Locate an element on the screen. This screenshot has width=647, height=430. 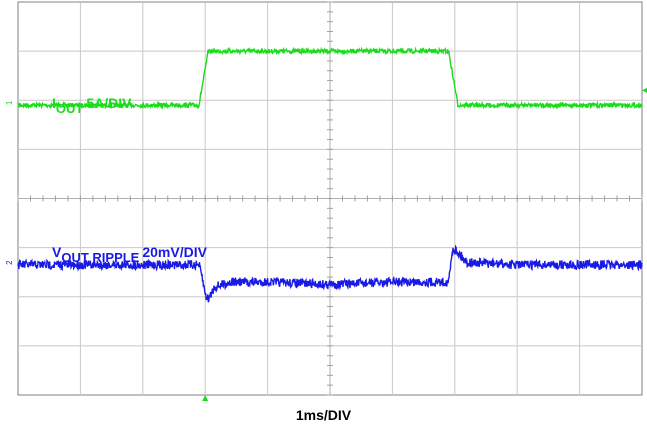
ch2-ground-marker: 2 is located at coordinates (9, 262).